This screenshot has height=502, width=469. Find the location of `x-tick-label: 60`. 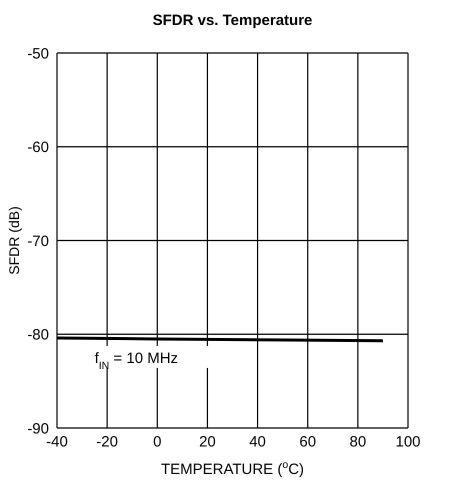

x-tick-label: 60 is located at coordinates (307, 442).